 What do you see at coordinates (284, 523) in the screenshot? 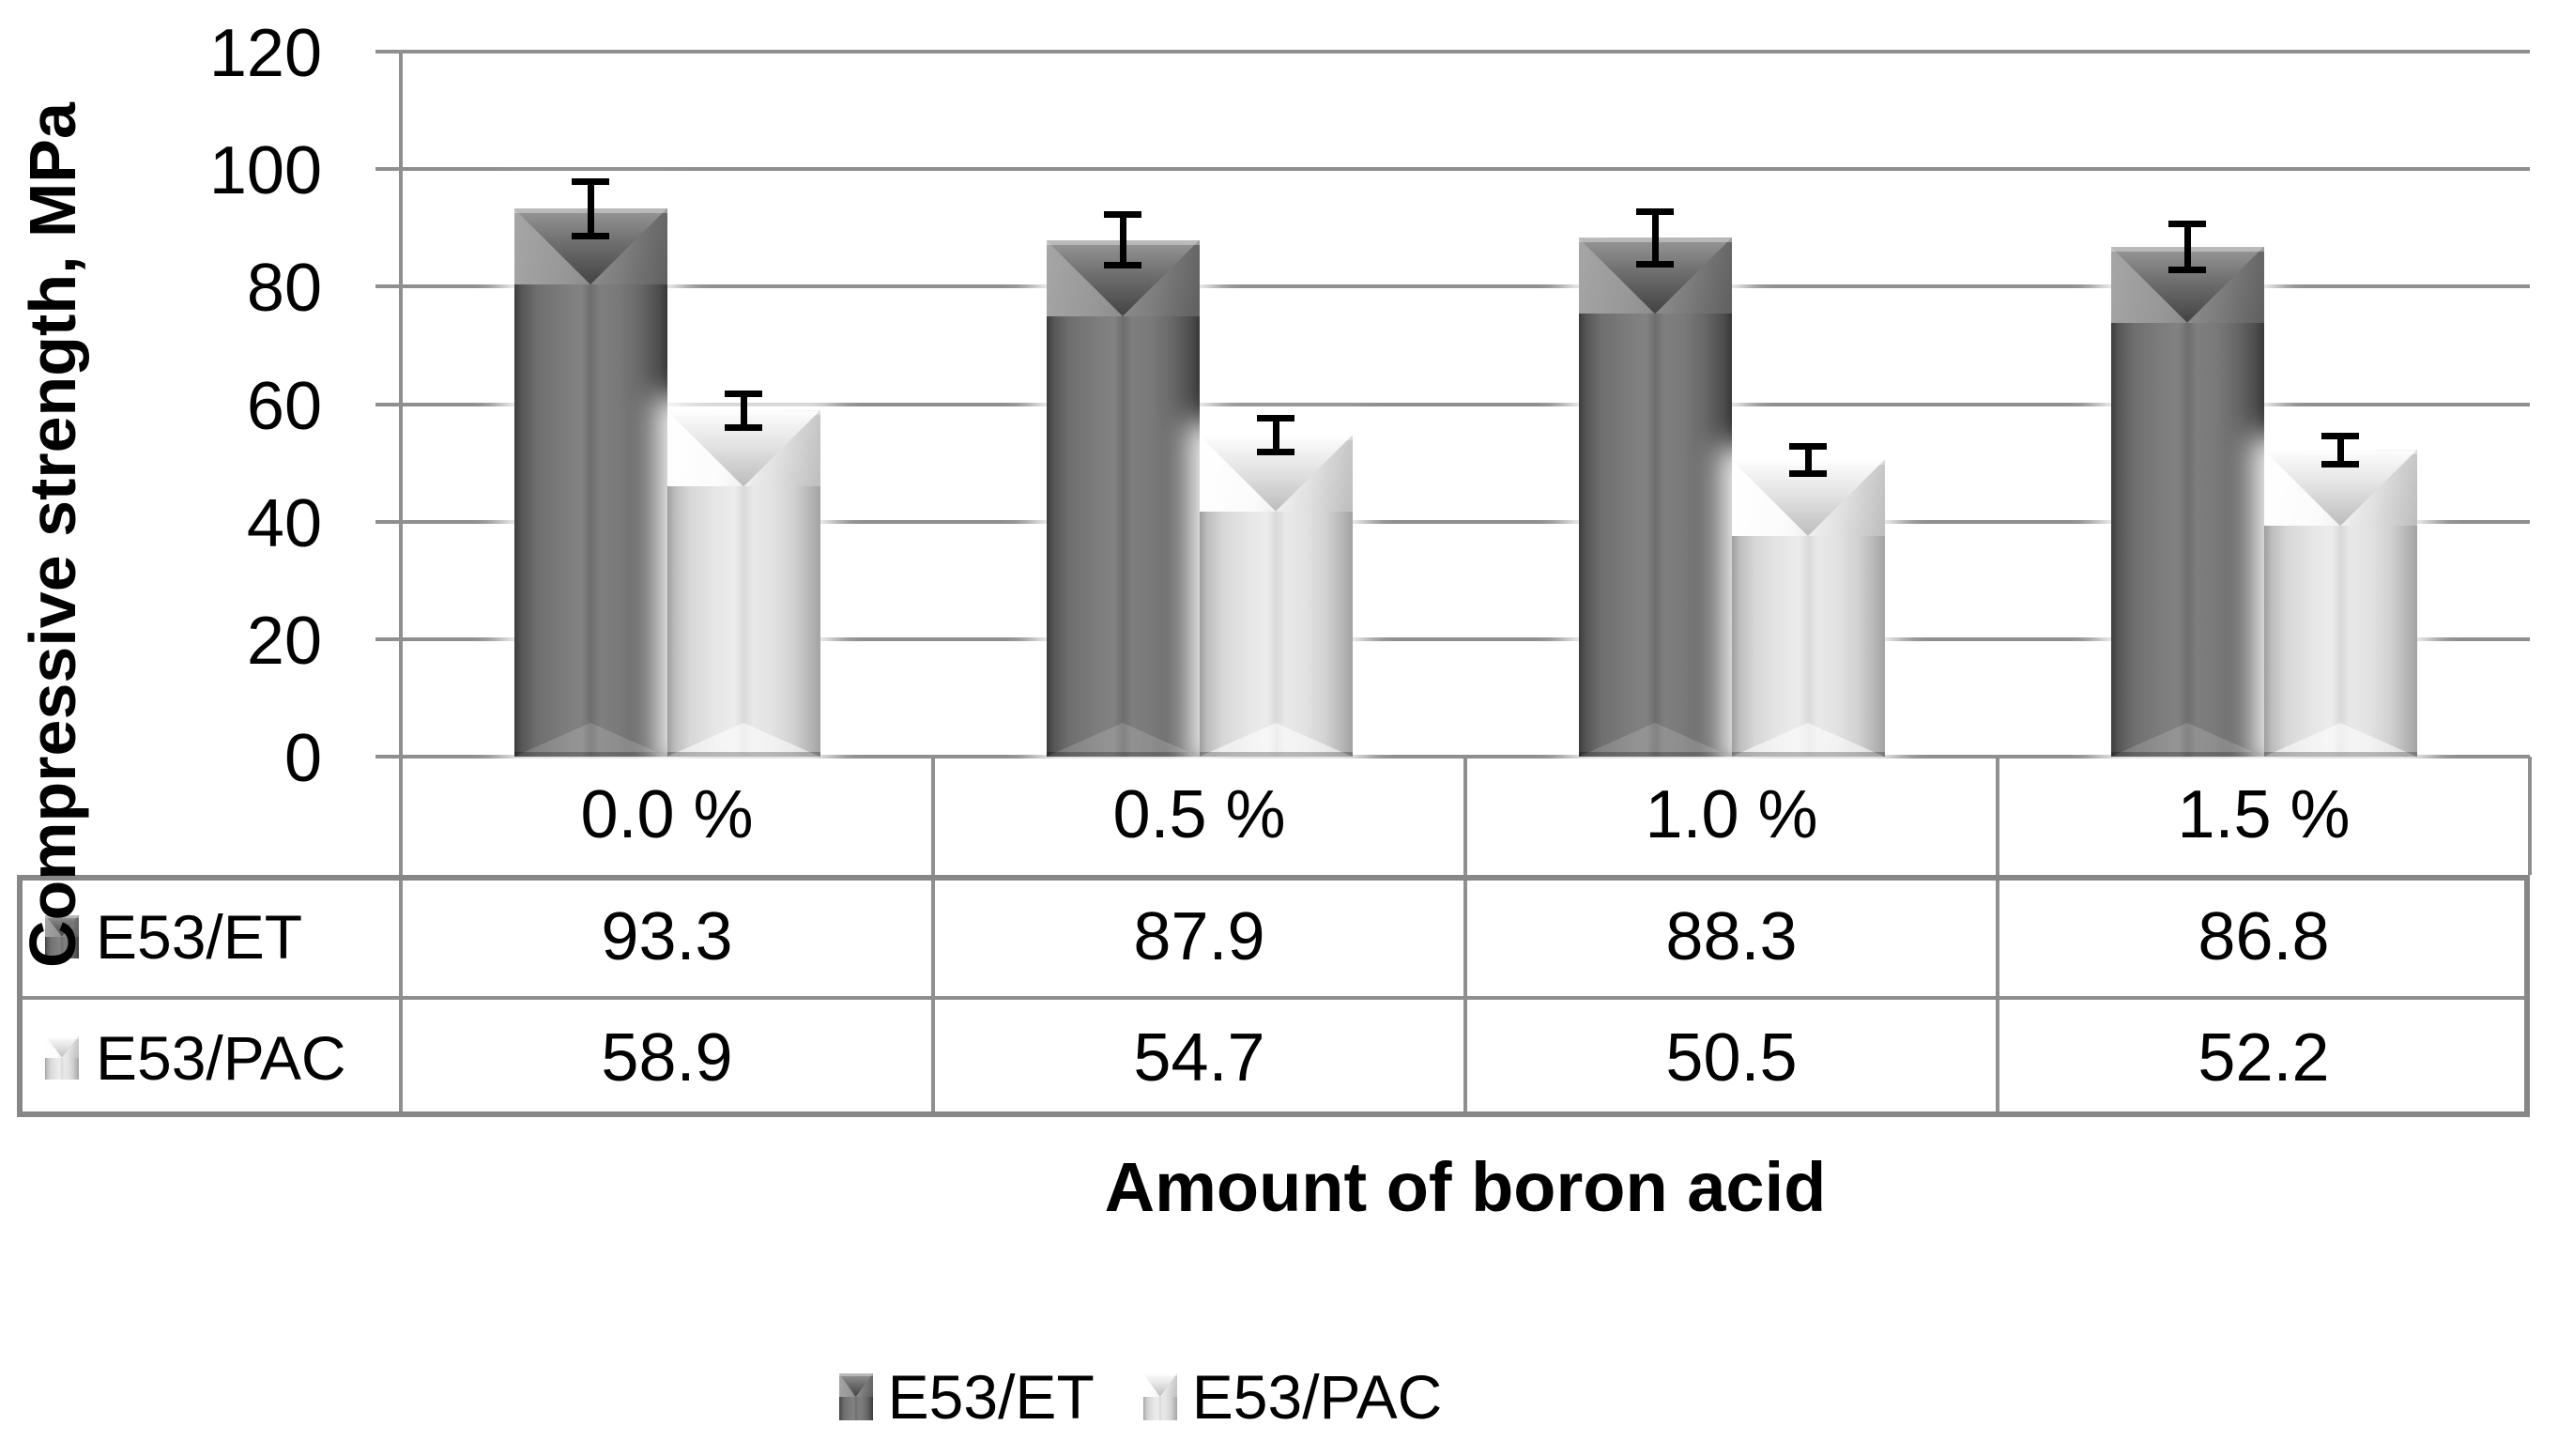
I see `y-tick-label: 40` at bounding box center [284, 523].